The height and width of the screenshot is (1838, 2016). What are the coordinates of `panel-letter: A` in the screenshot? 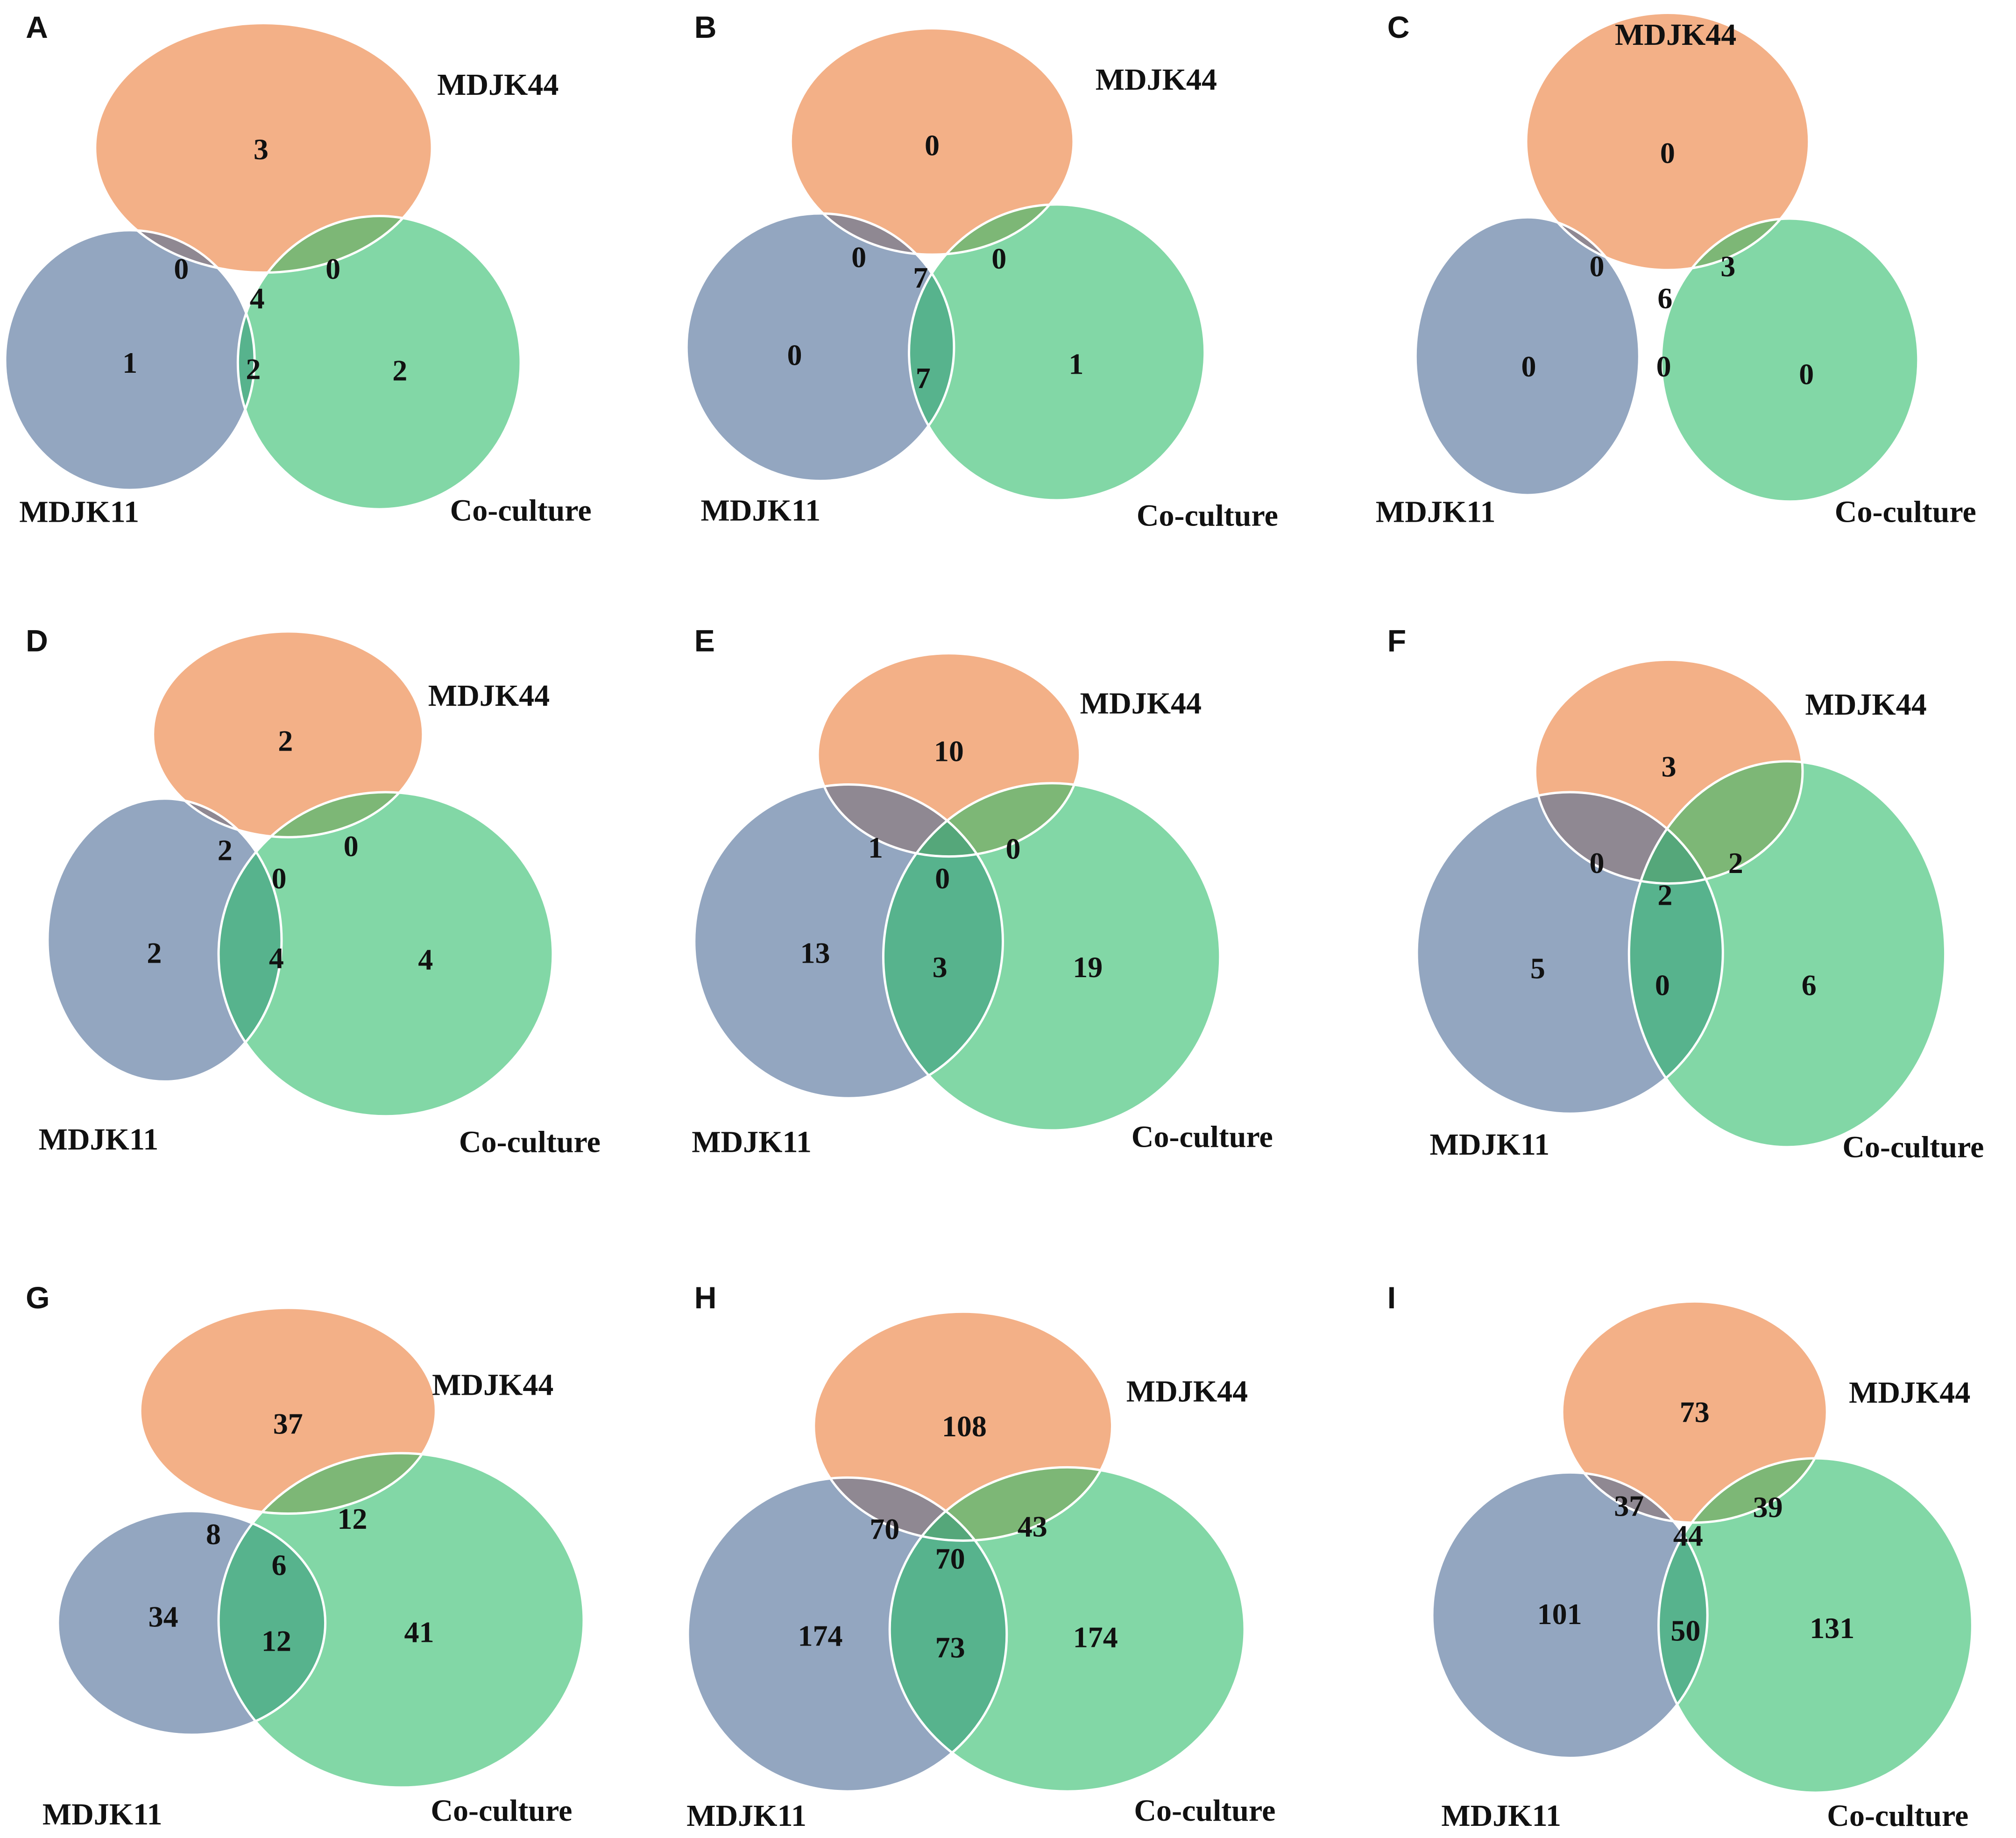 It's located at (37, 27).